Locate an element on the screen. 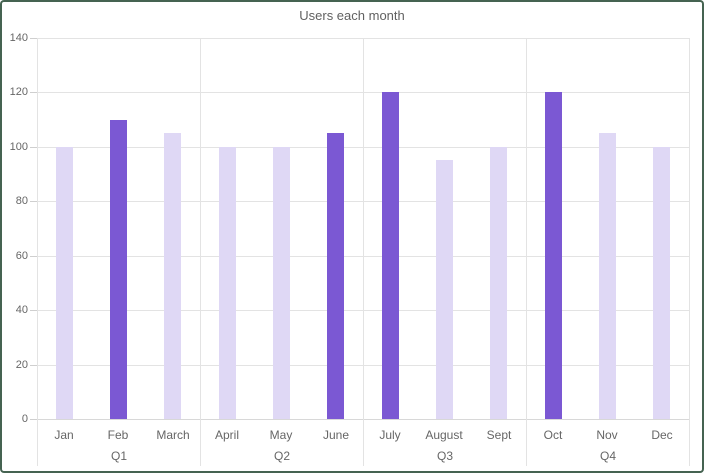 Image resolution: width=704 pixels, height=473 pixels. y-tick-label: 100 is located at coordinates (18, 147).